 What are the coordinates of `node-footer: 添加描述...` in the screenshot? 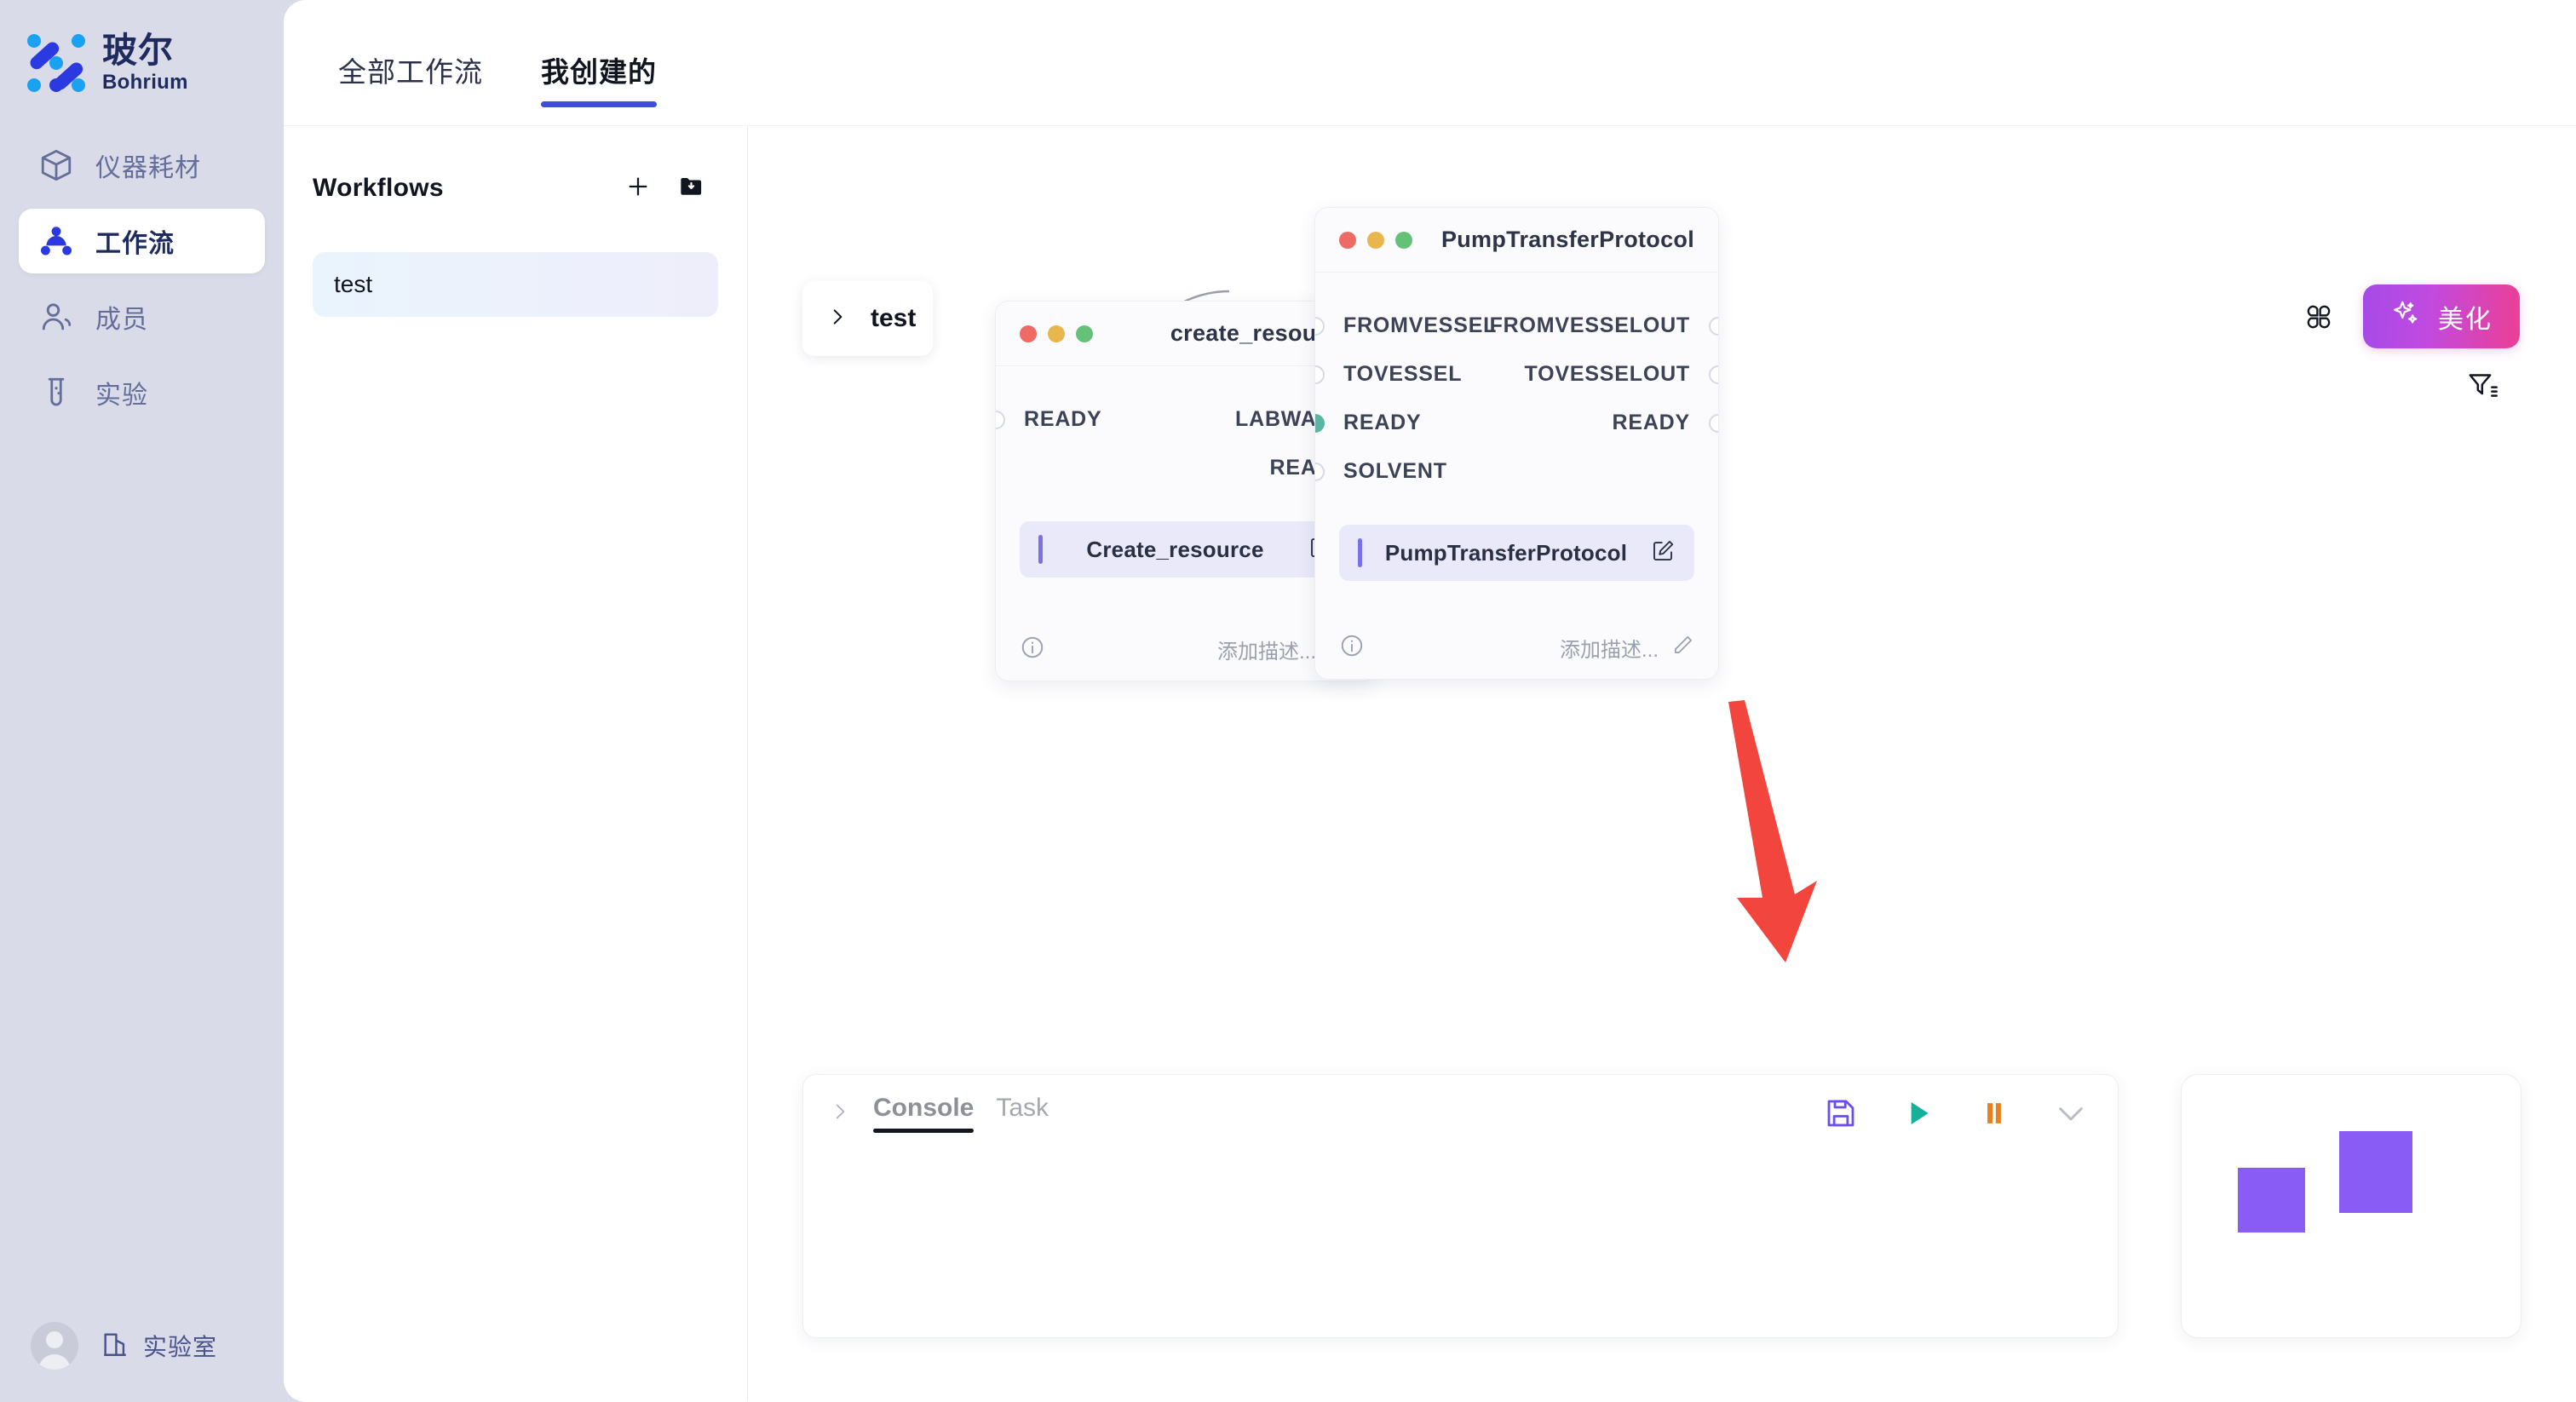 It's located at (1517, 647).